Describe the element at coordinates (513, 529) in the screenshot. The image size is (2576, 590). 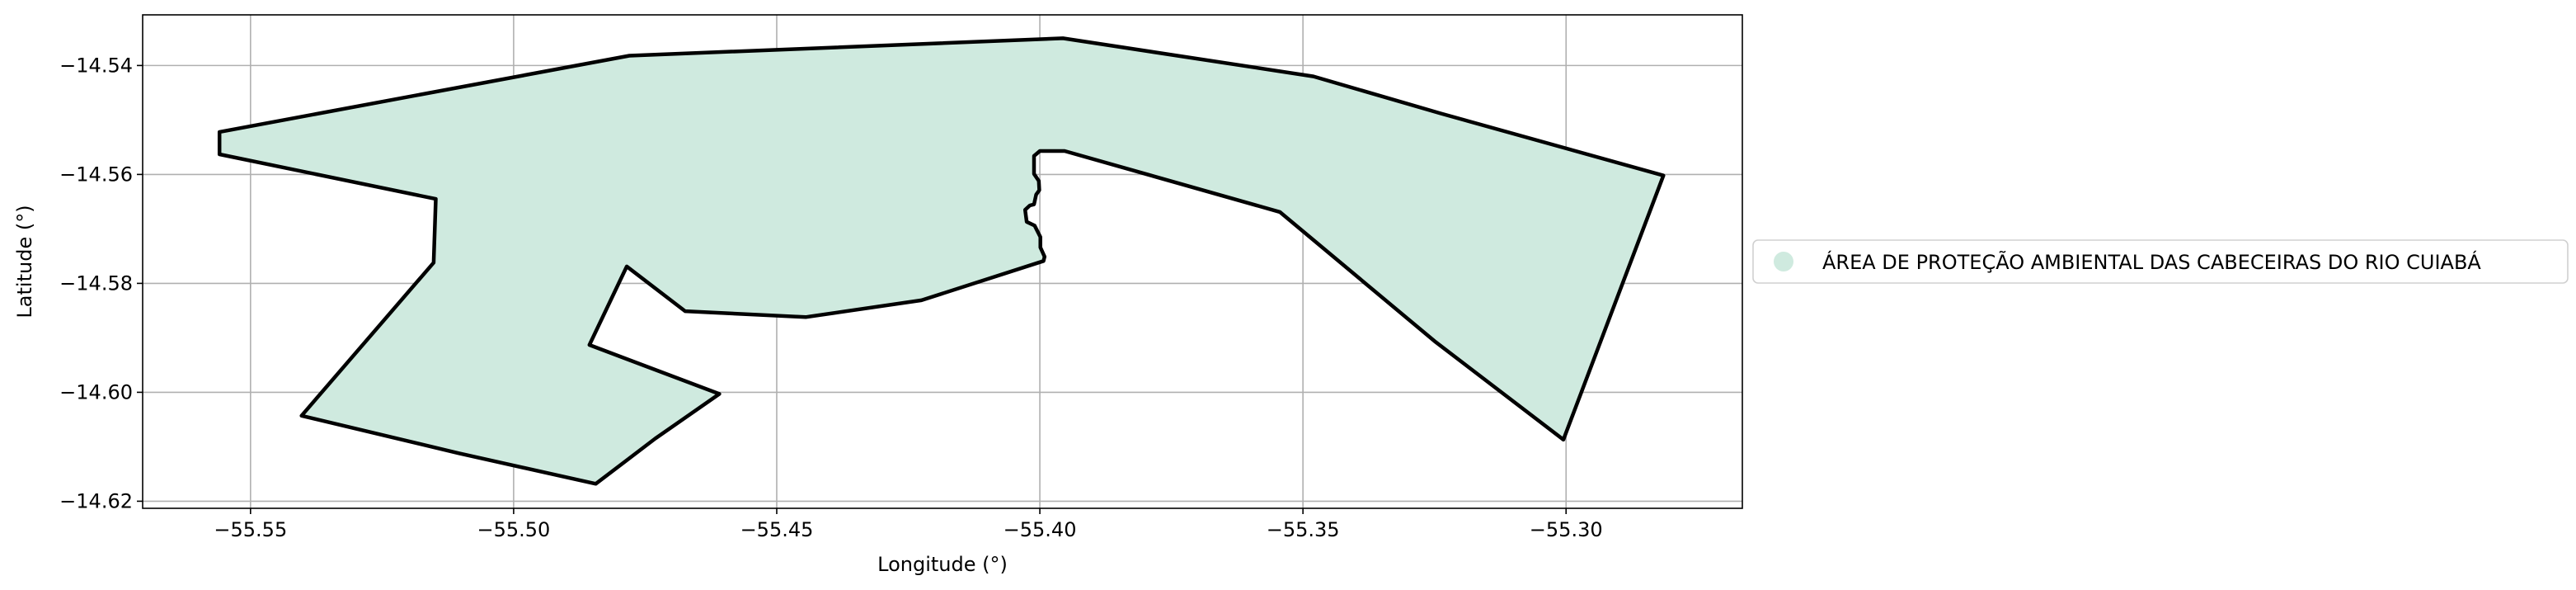
I see `x-tick-label: −55.50` at that location.